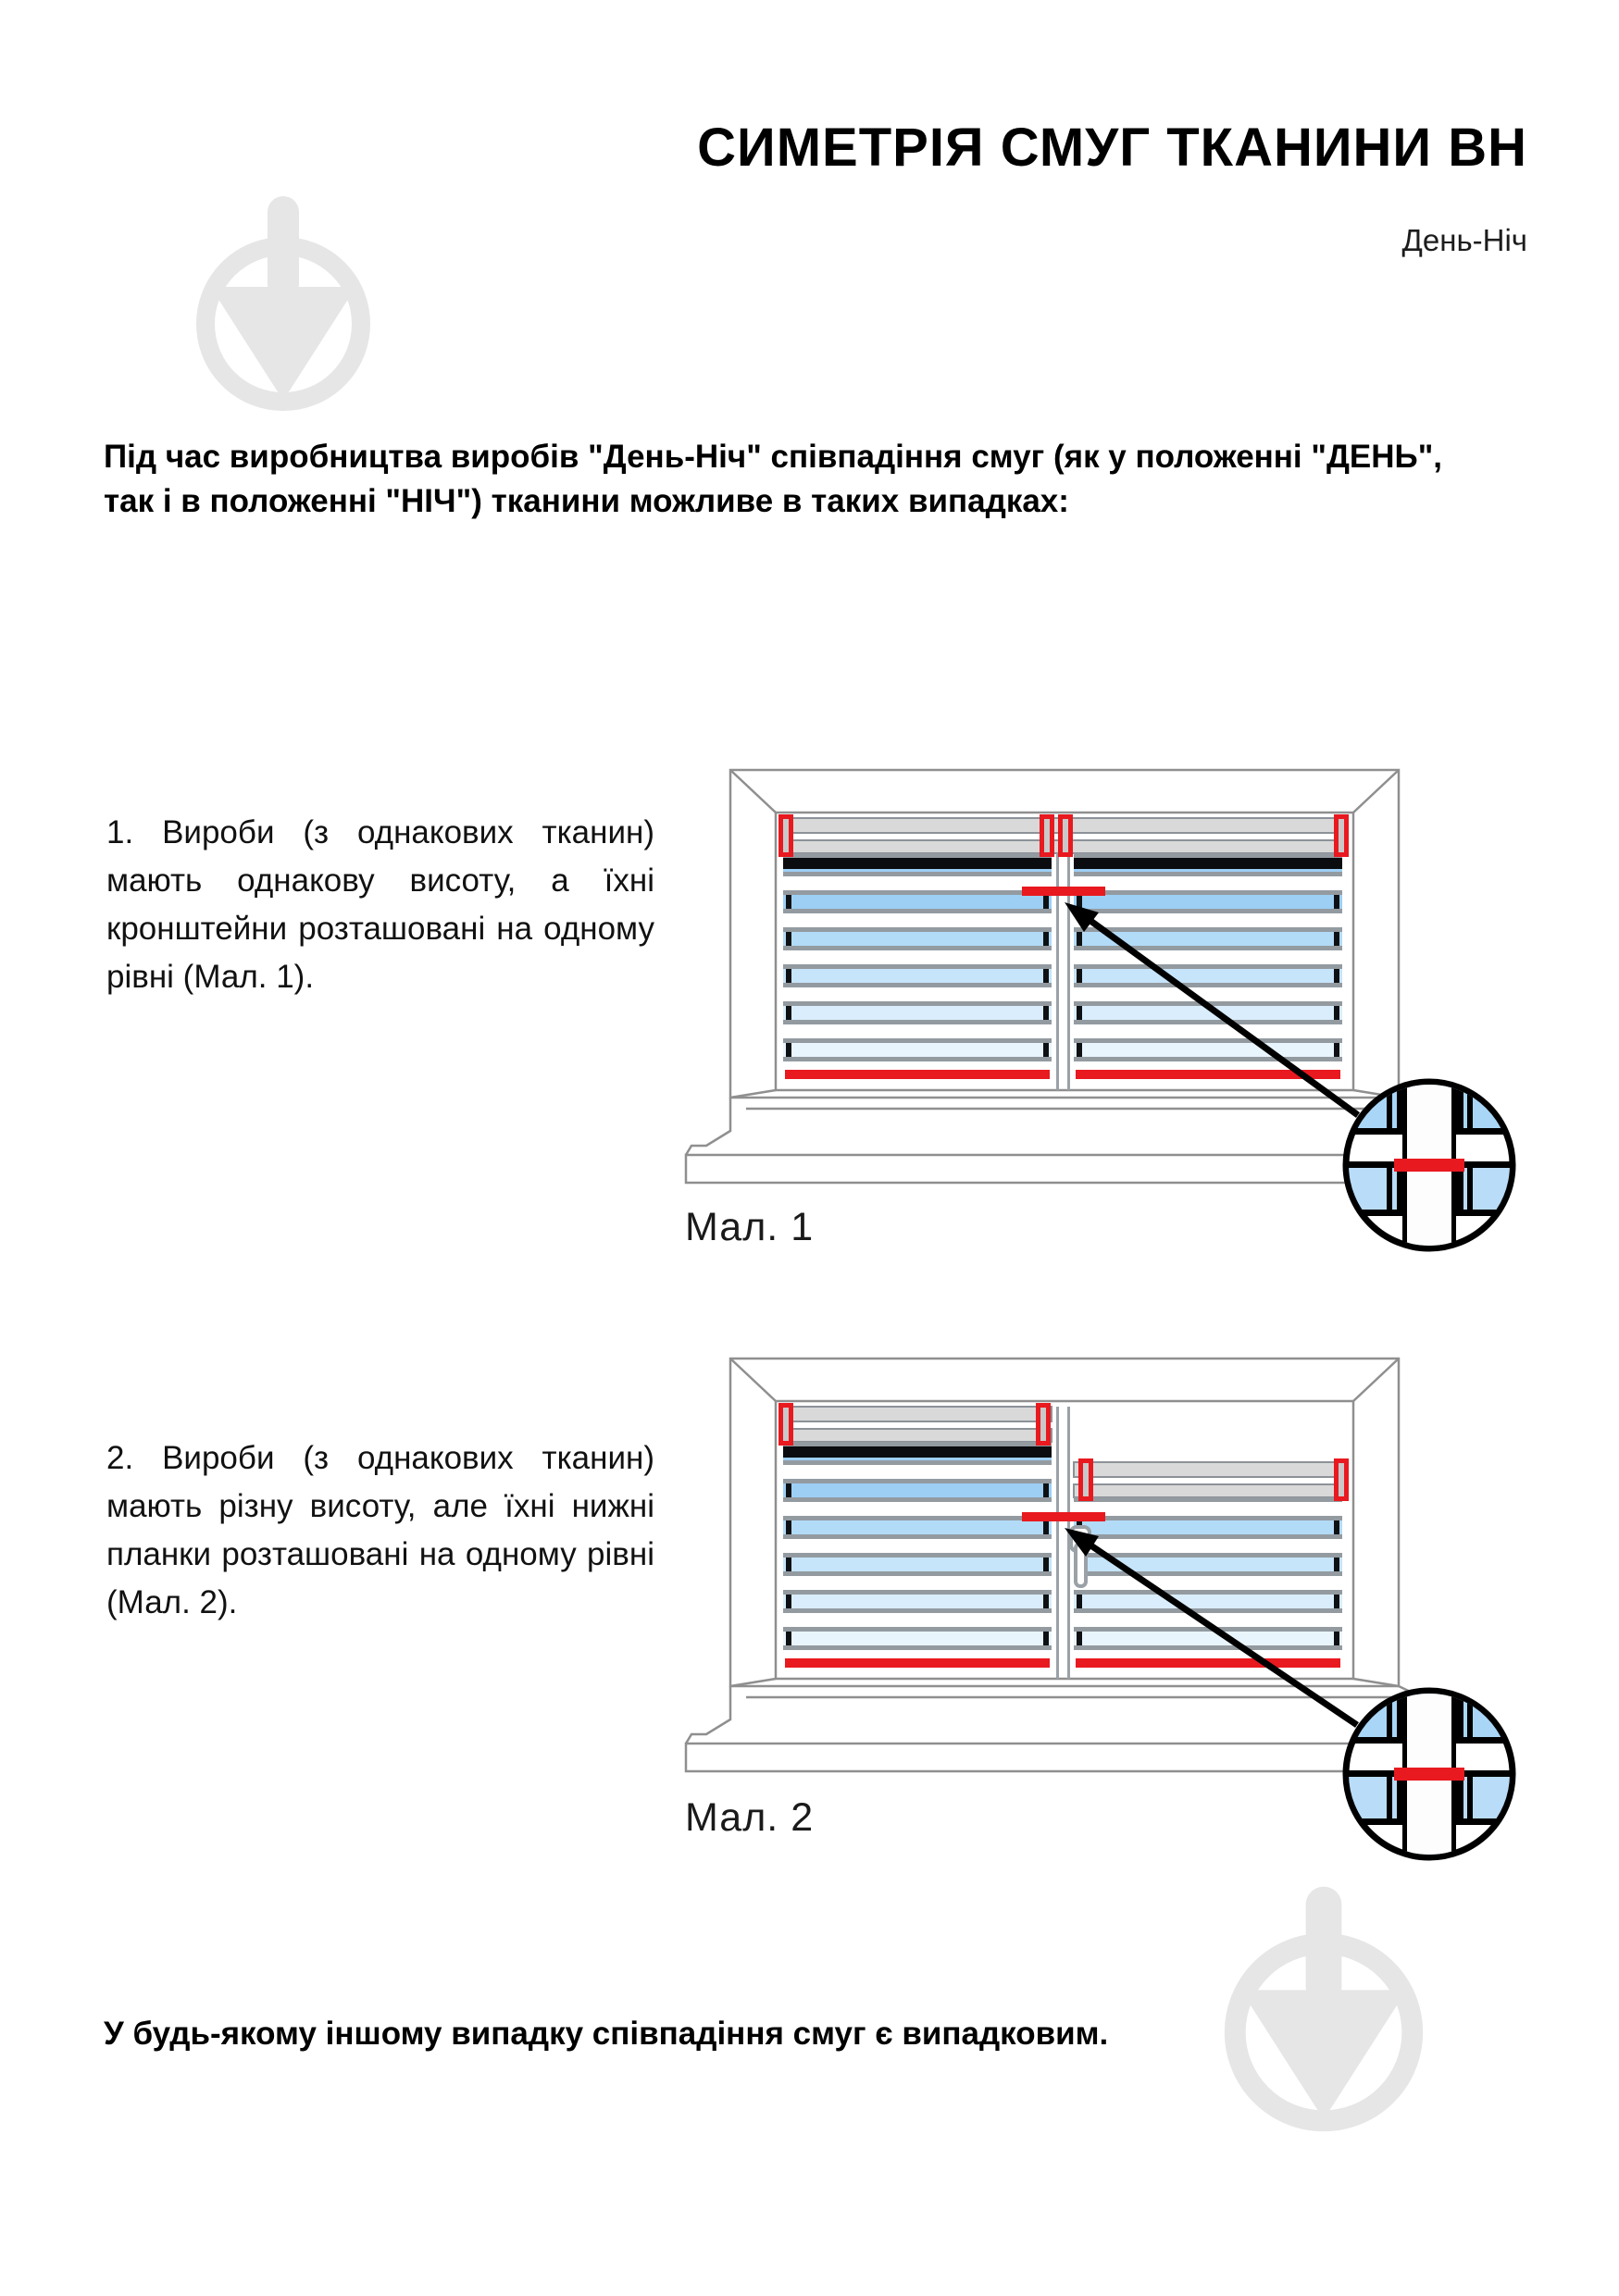 This screenshot has height=2296, width=1619. What do you see at coordinates (1208, 966) in the screenshot?
I see `blind-right` at bounding box center [1208, 966].